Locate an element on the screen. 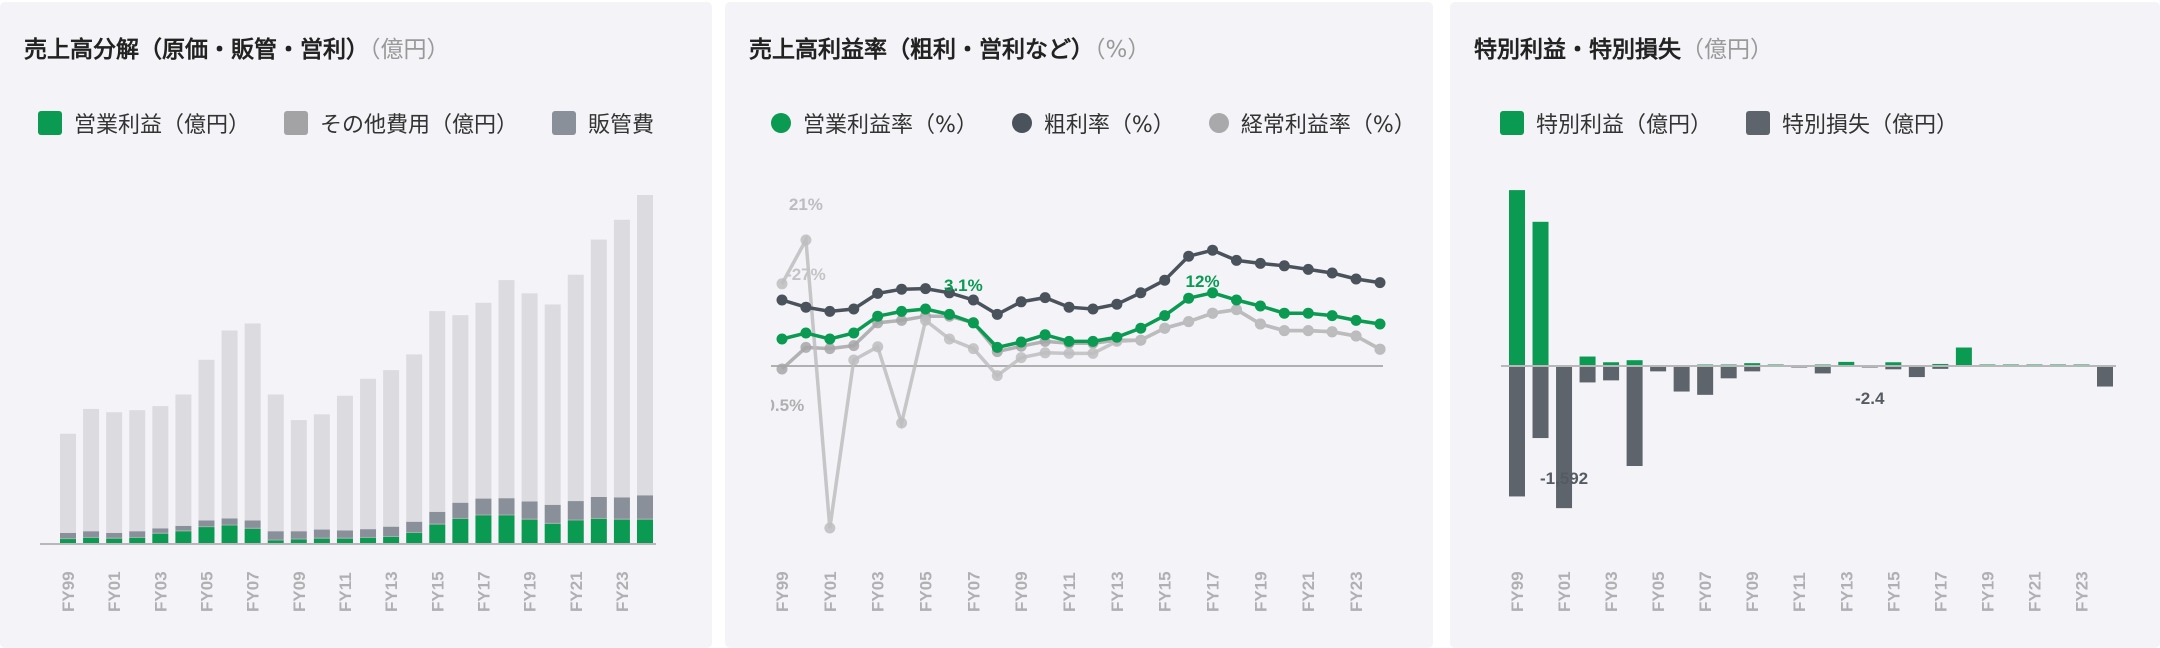  data-label: 21% is located at coordinates (806, 204).